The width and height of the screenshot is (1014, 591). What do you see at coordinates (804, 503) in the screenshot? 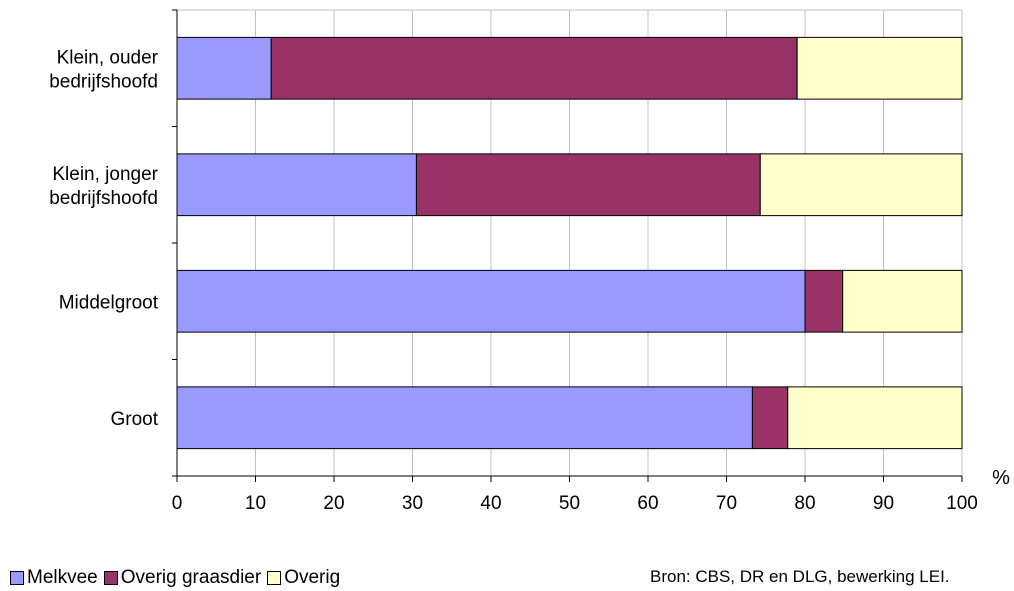
I see `x-tick-label: 80` at bounding box center [804, 503].